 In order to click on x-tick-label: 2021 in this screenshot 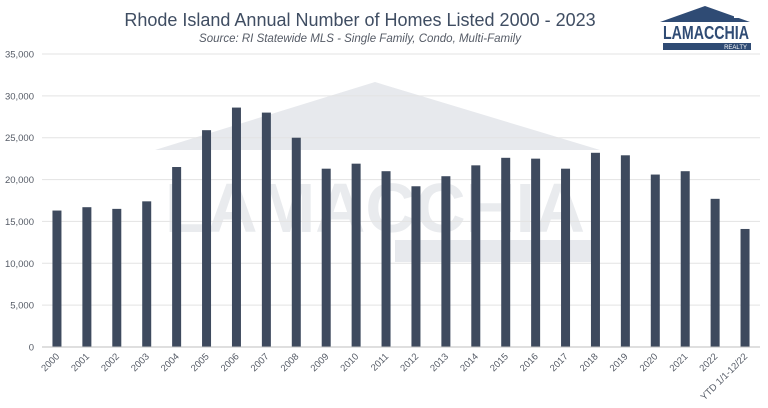, I will do `click(679, 362)`.